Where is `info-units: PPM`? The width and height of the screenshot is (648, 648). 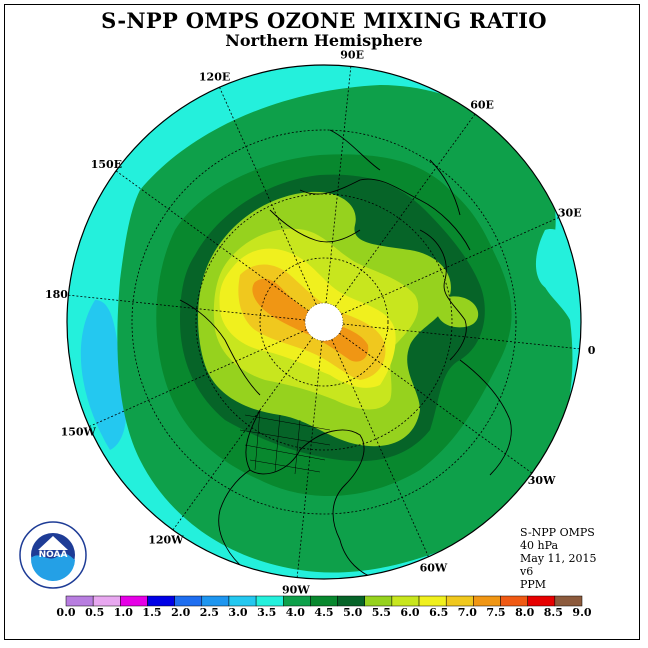 info-units: PPM is located at coordinates (533, 584).